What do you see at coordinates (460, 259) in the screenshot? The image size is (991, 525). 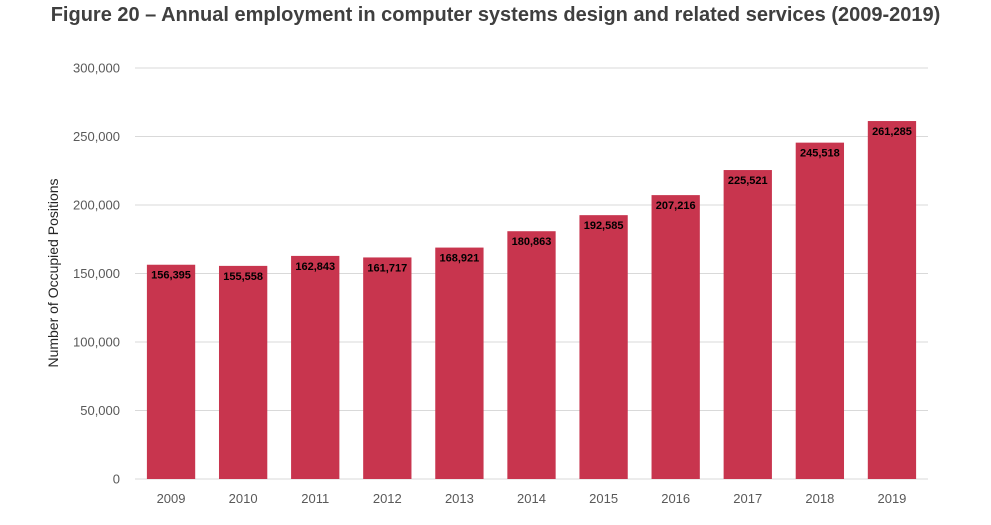 I see `data-label: 168,921` at bounding box center [460, 259].